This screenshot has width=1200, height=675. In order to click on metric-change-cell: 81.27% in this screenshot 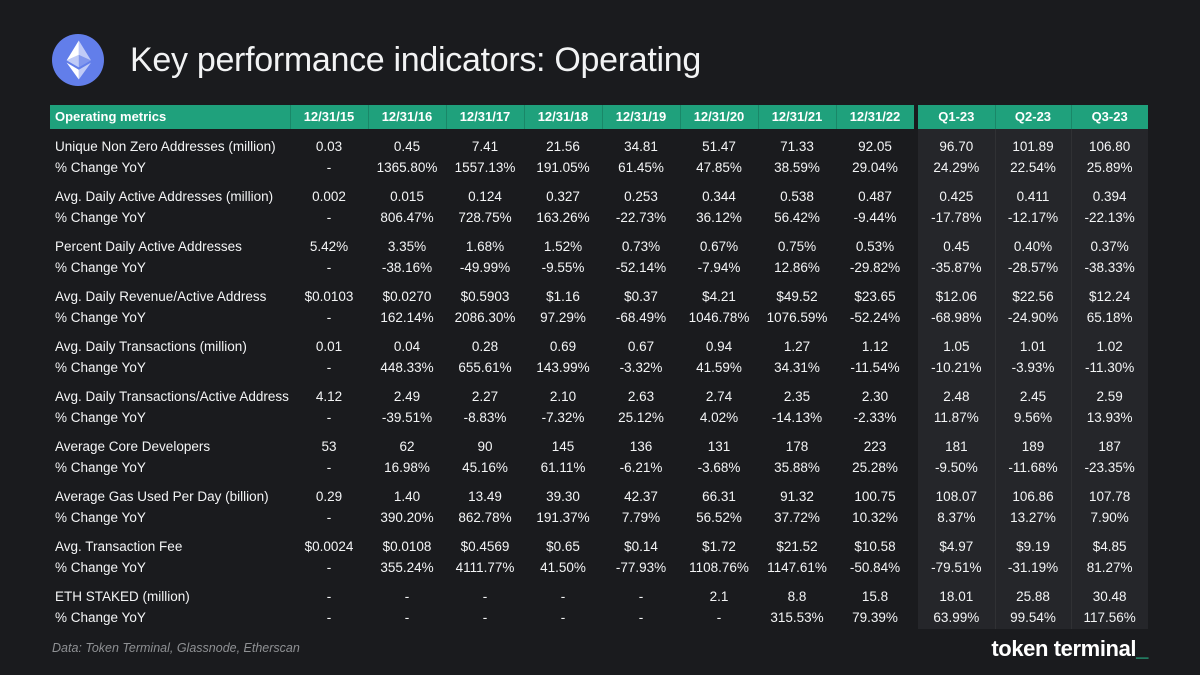, I will do `click(1109, 567)`.